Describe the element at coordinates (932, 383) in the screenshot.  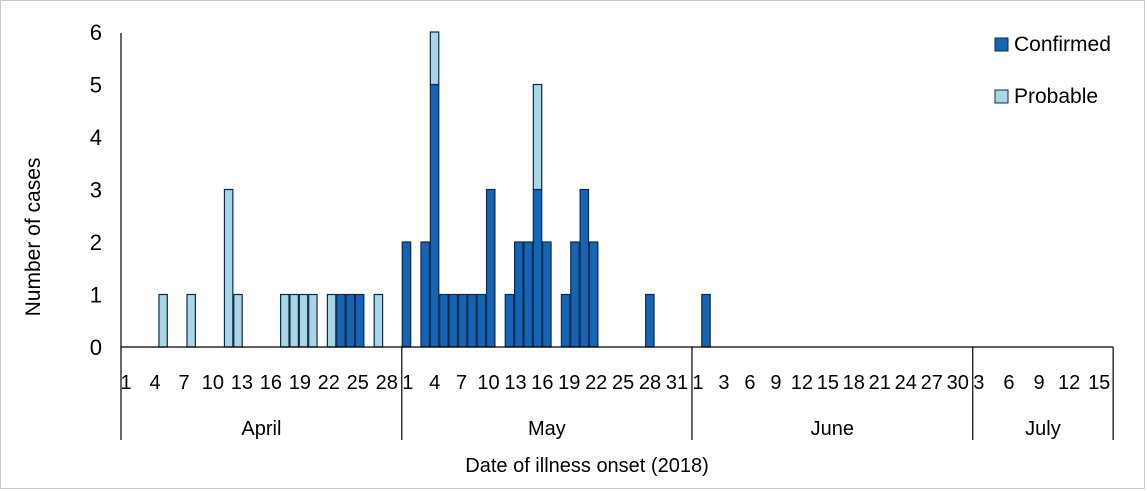
I see `x-tick-label: 27` at that location.